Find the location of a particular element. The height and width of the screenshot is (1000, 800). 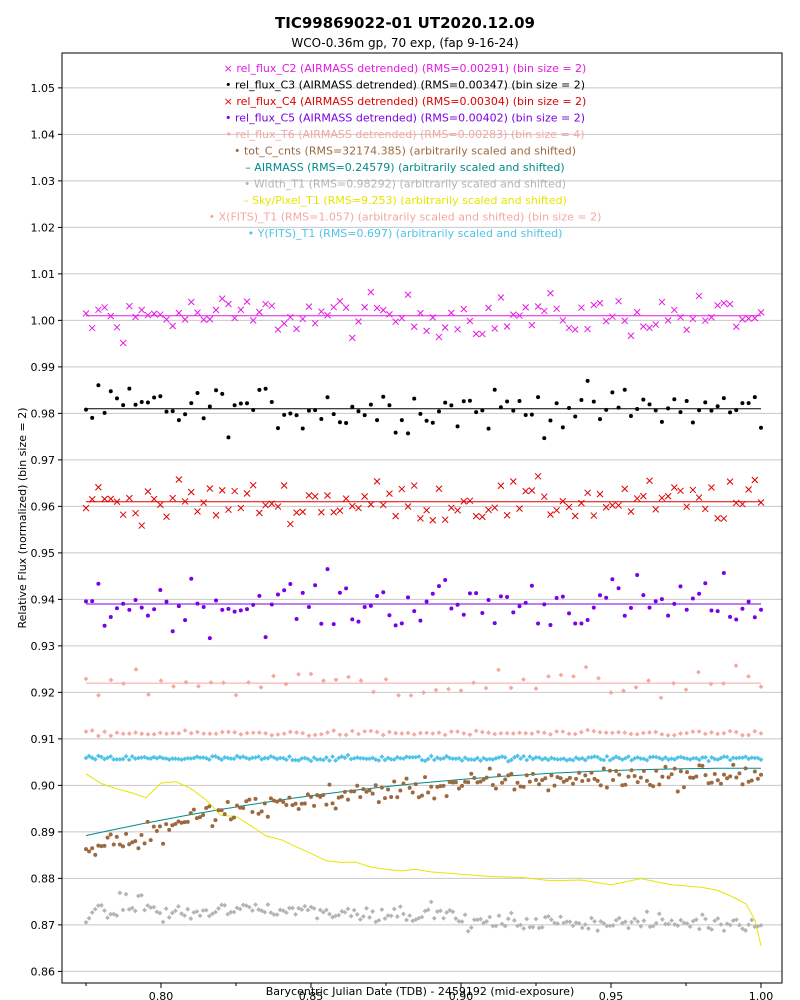

legend-symbol: • is located at coordinates (214, 217).